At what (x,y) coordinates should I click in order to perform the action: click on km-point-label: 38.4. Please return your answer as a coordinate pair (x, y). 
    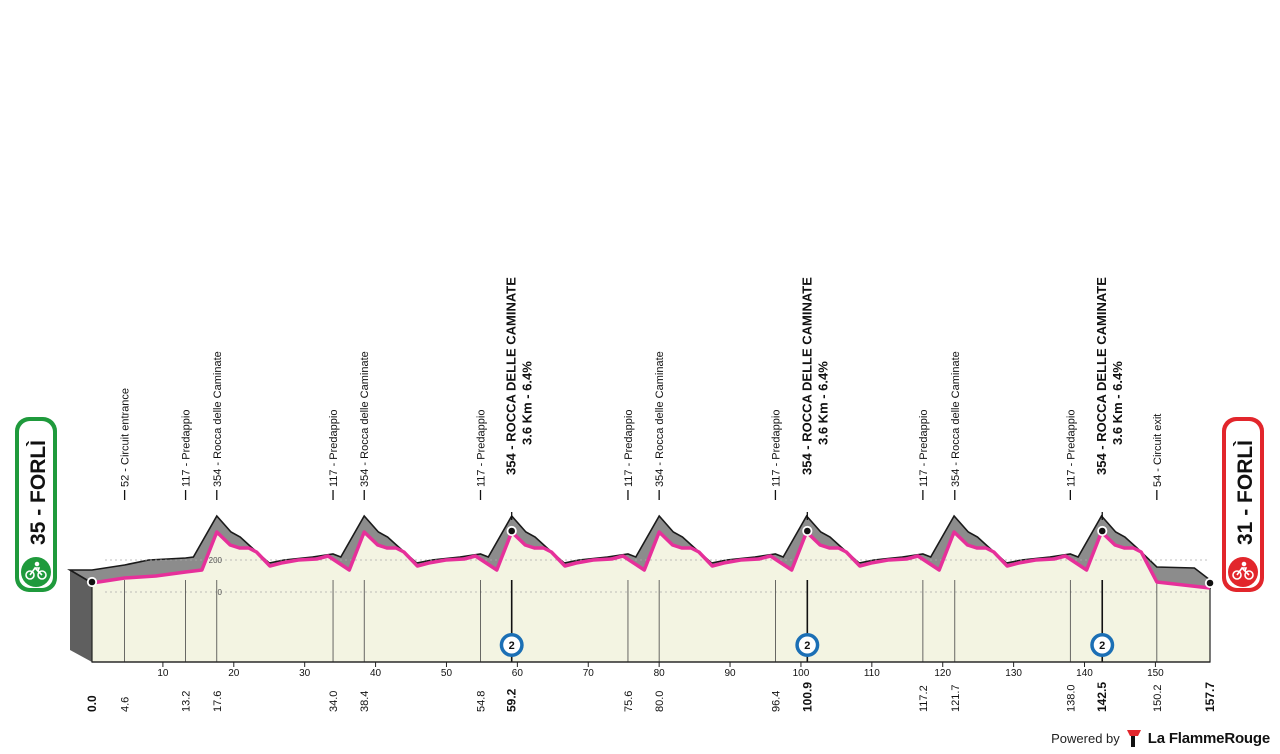
    Looking at the image, I should click on (365, 701).